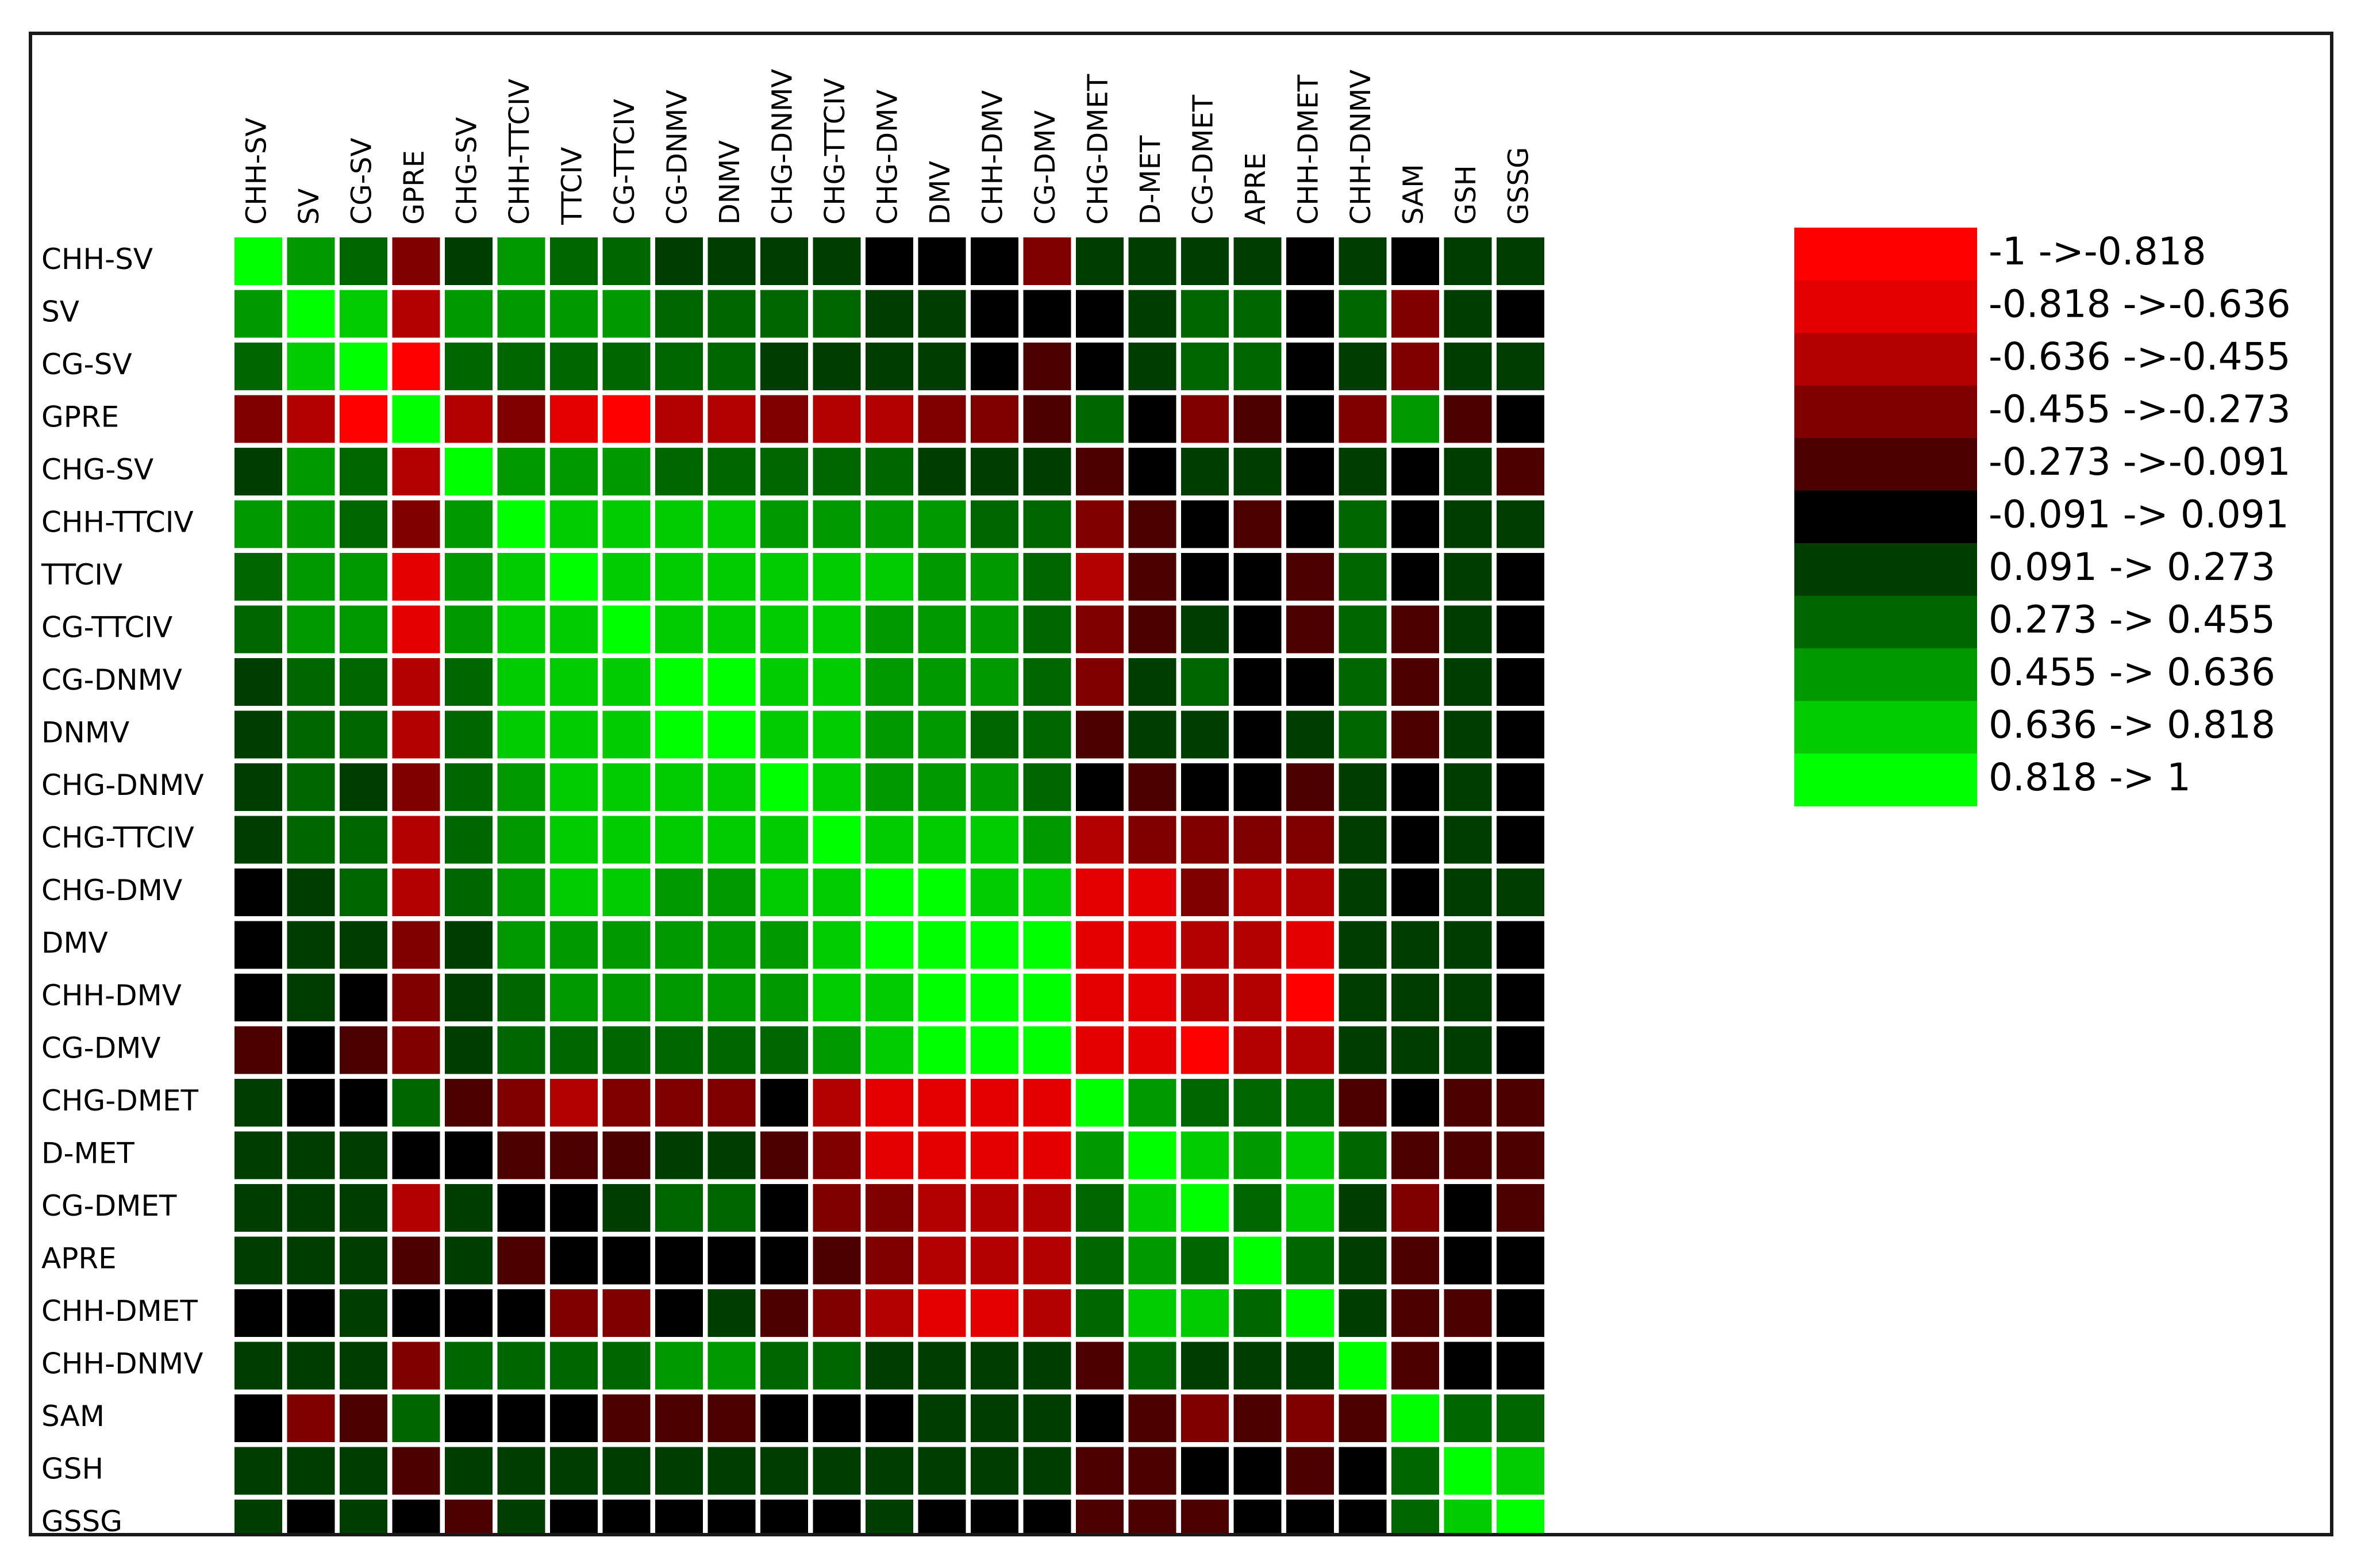 The width and height of the screenshot is (2361, 1568). What do you see at coordinates (1468, 1103) in the screenshot?
I see `heatmap-cell-CHG-DMET-GSH` at bounding box center [1468, 1103].